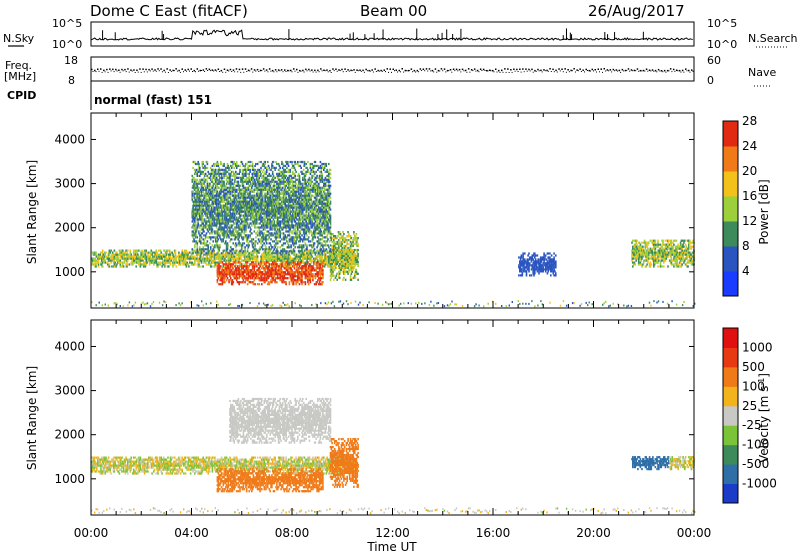  What do you see at coordinates (722, 23) in the screenshot?
I see `nsearch-tick-top: 10^5` at bounding box center [722, 23].